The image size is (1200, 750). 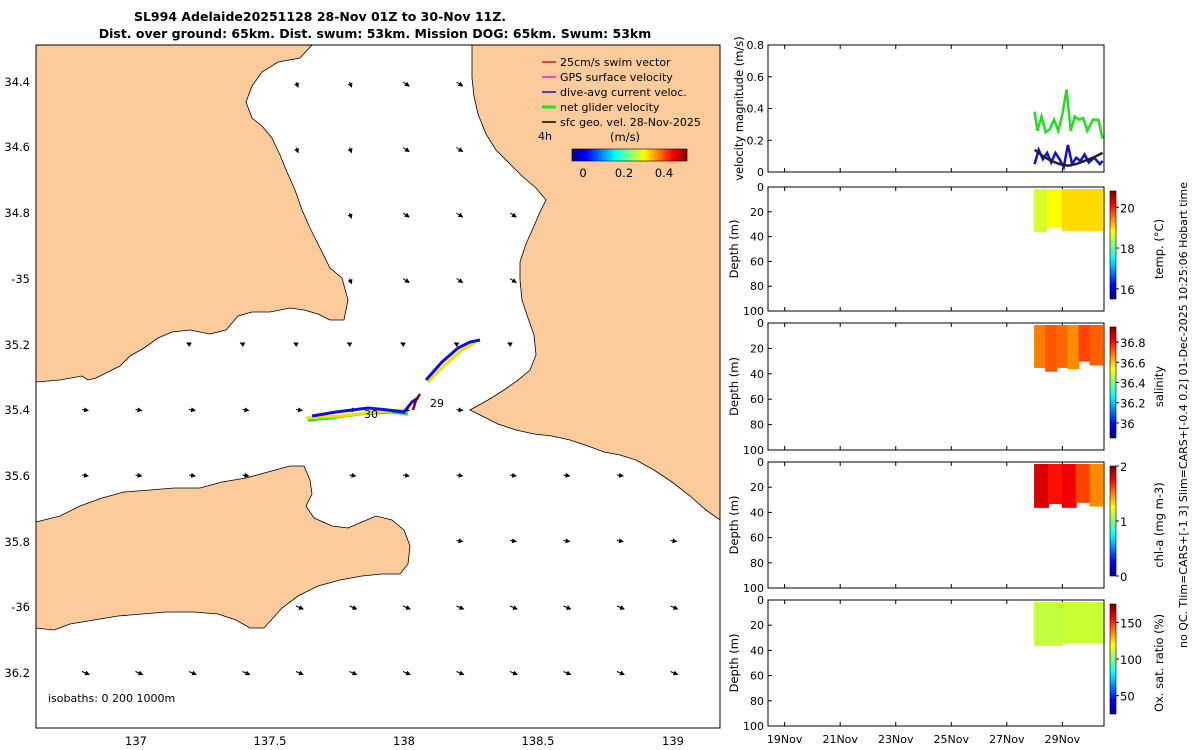 I want to click on panel-frame, so click(x=936, y=108).